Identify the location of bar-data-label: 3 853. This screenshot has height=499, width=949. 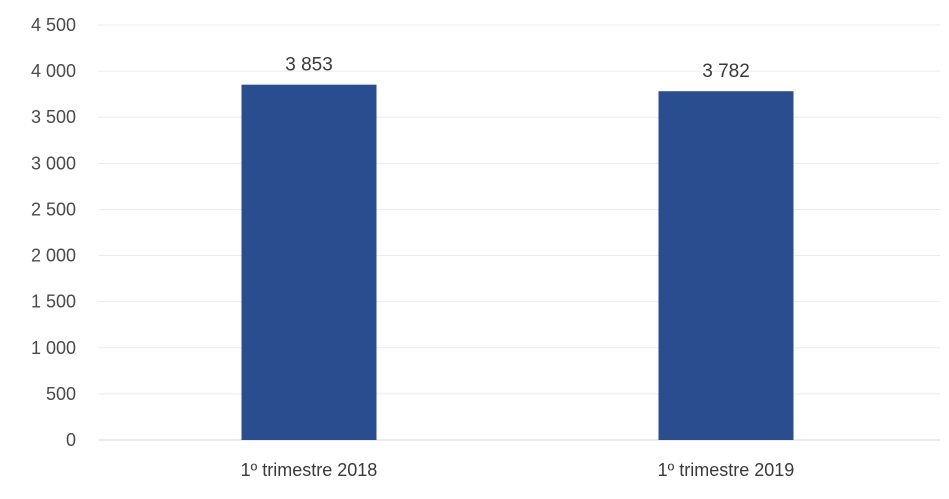
(309, 65).